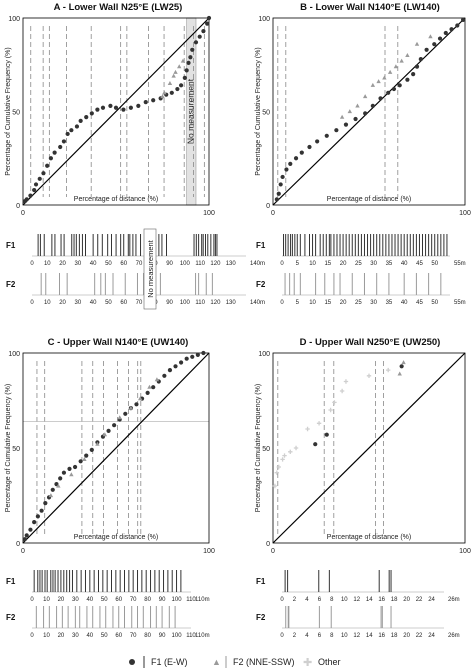  Describe the element at coordinates (257, 303) in the screenshot. I see `panel-a-barcode-unit: 140m` at that location.